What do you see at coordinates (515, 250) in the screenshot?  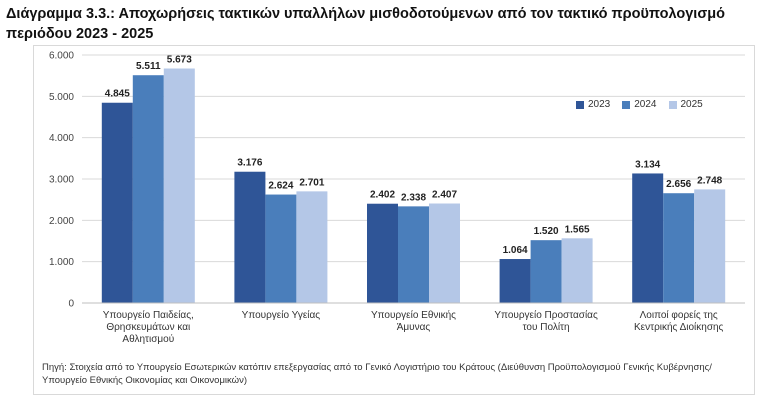 I see `data-label: 1.064` at bounding box center [515, 250].